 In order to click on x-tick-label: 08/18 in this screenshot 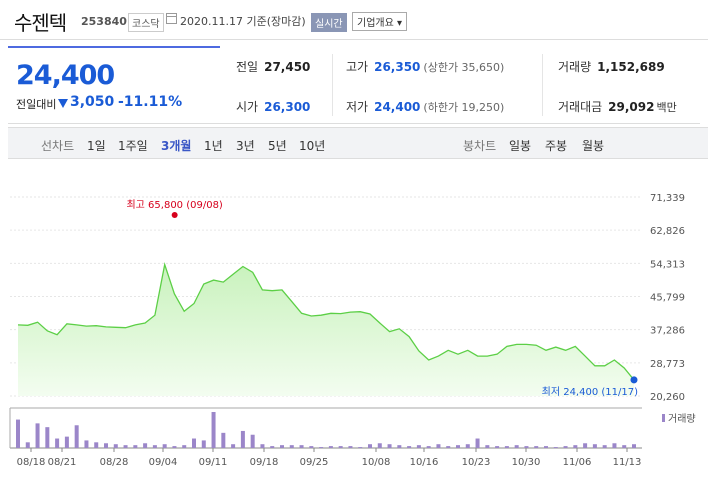, I will do `click(31, 462)`.